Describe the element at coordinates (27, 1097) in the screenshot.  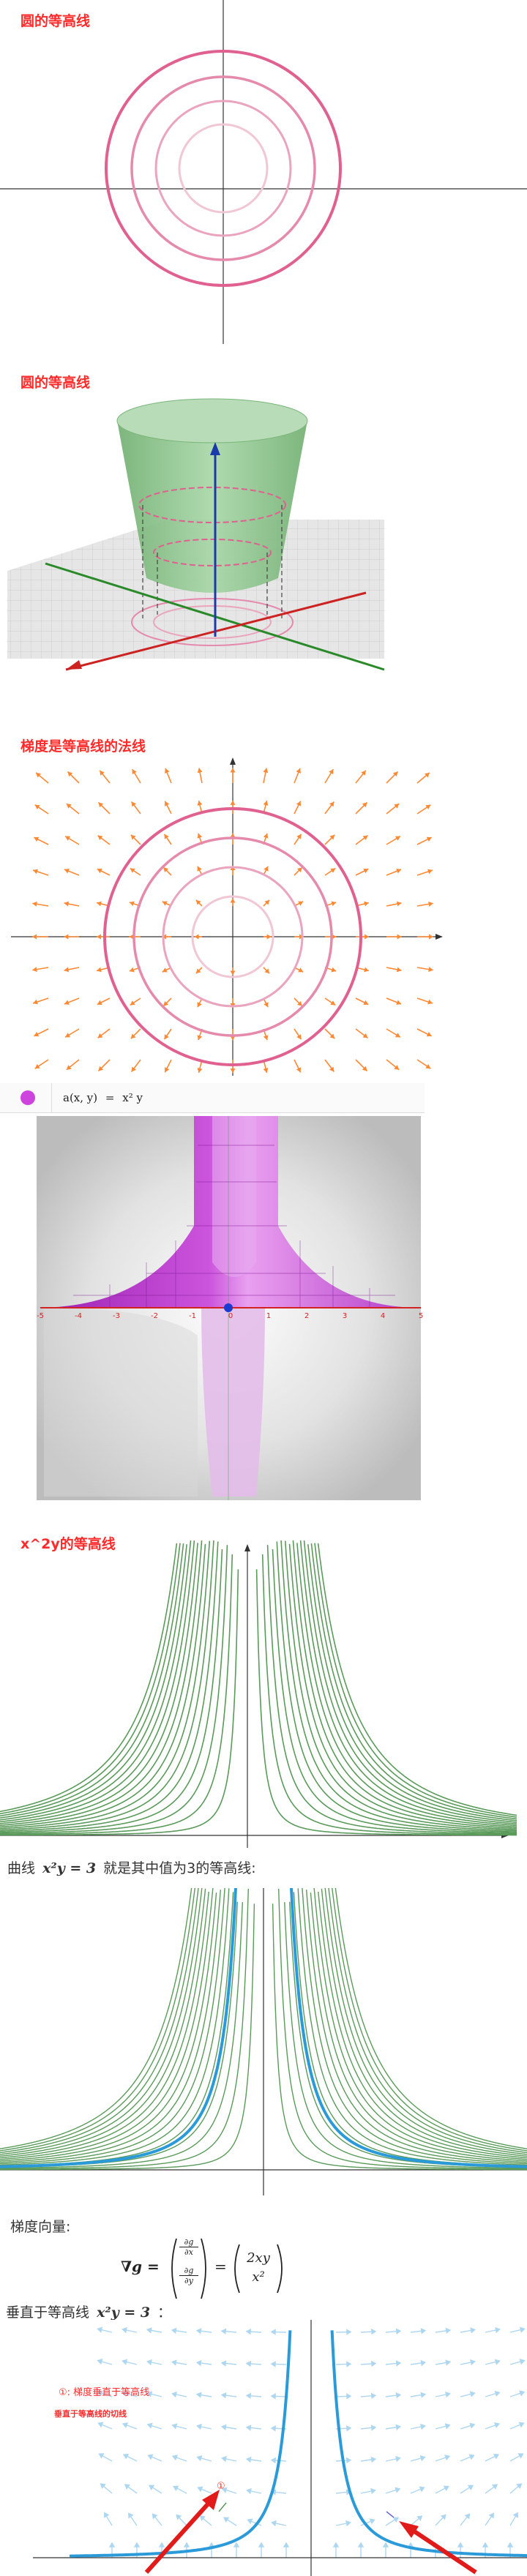
I see `visibility-toggle` at that location.